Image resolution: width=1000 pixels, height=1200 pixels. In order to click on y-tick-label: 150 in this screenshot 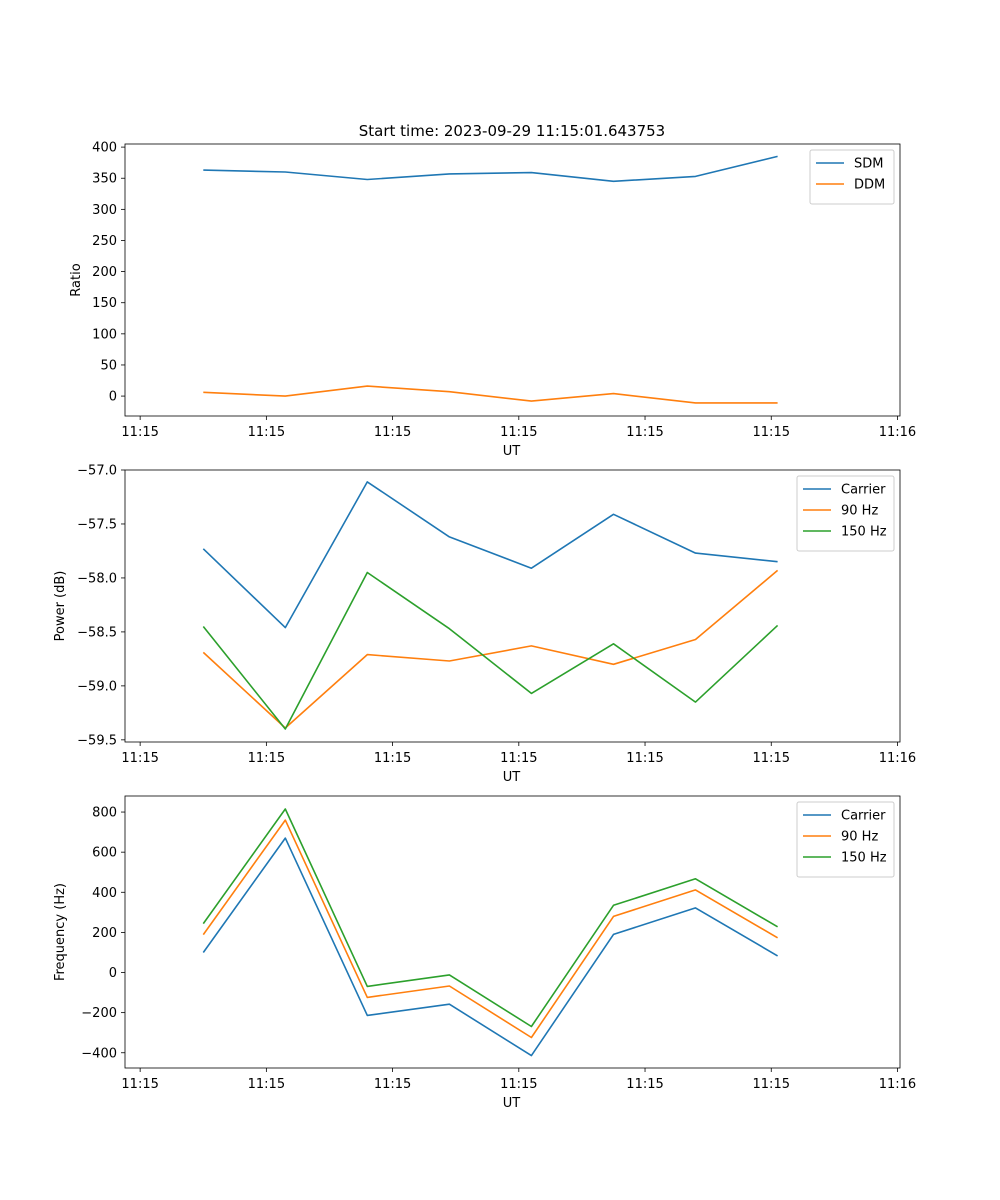, I will do `click(104, 303)`.